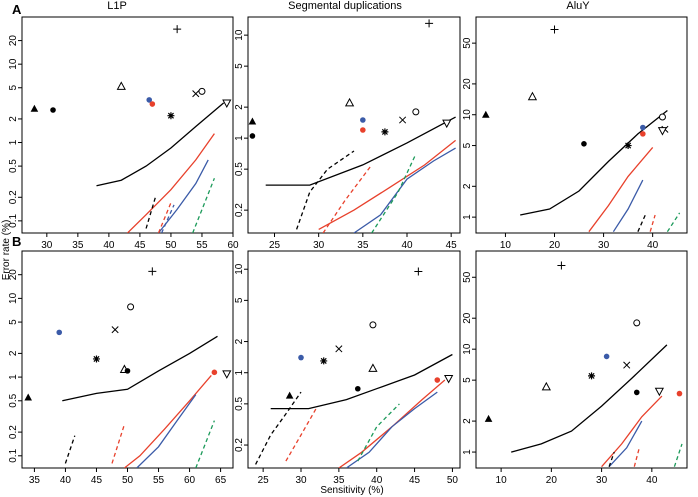 The height and width of the screenshot is (497, 698). What do you see at coordinates (168, 218) in the screenshot?
I see `series-line-blue-dashed` at bounding box center [168, 218].